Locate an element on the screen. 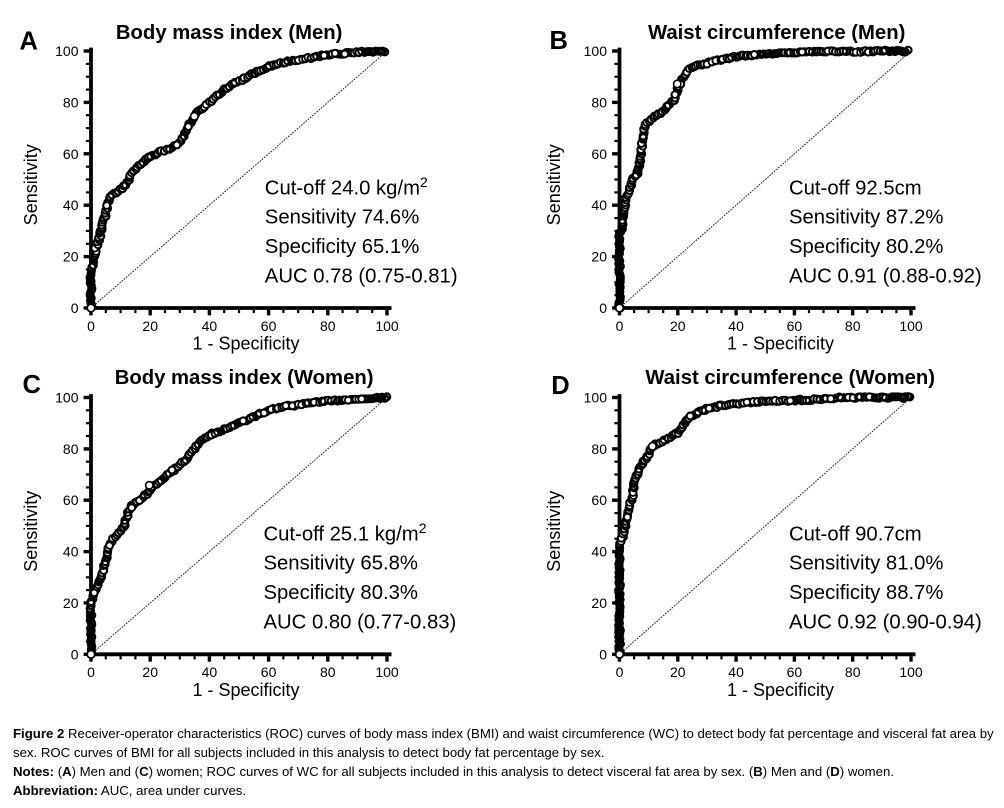  svg-text: AUC 0.78 (0.75-0.81) is located at coordinates (361, 277).